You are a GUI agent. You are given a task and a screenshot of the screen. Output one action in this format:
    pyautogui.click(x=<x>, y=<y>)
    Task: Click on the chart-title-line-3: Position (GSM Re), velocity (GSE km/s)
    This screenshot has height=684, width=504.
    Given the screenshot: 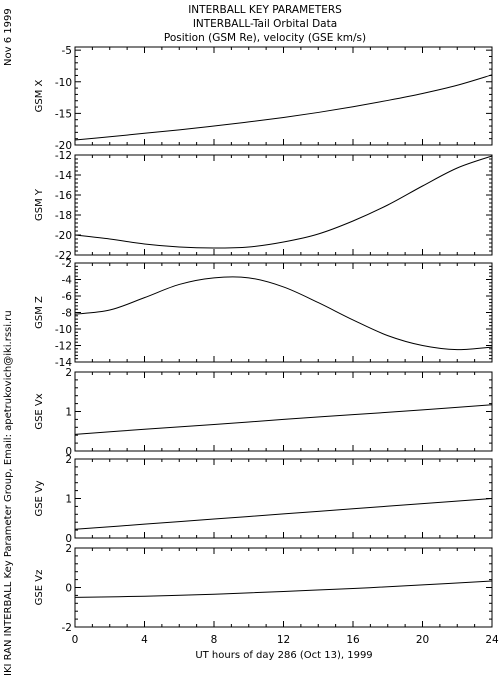 What is the action you would take?
    pyautogui.click(x=265, y=38)
    